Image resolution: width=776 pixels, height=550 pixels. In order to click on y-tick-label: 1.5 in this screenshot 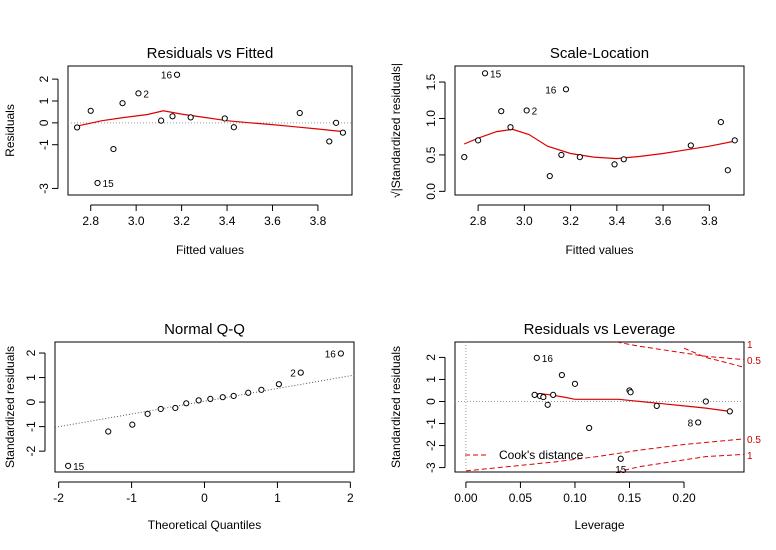, I will do `click(431, 81)`.